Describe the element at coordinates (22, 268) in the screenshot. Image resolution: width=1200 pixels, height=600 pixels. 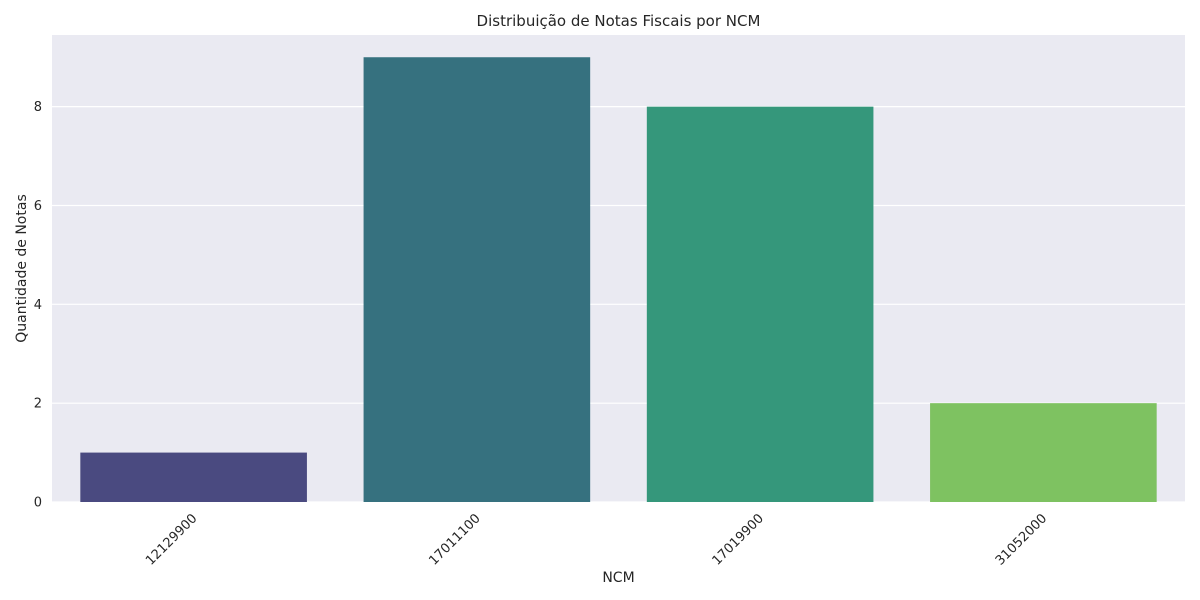
I see `y-axis-label: Quantidade de Notas` at that location.